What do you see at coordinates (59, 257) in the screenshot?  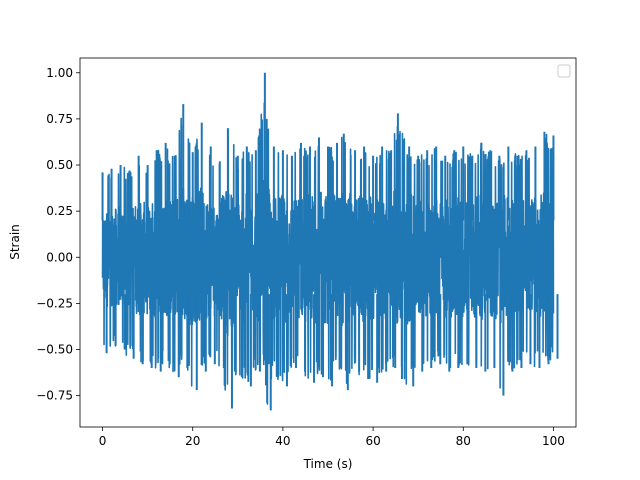 I see `y-tick-label: 0.00` at bounding box center [59, 257].